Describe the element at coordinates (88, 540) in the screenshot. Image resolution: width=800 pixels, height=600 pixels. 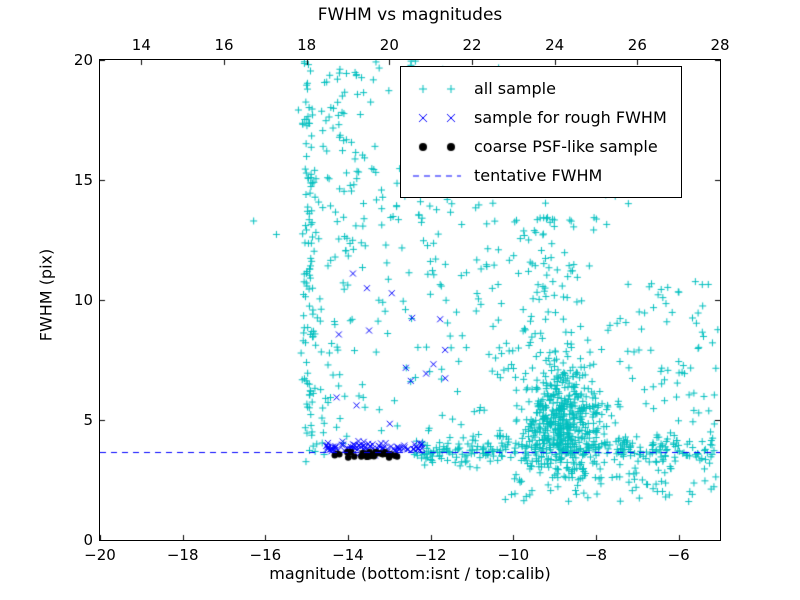
I see `y-tick-label: 0` at that location.